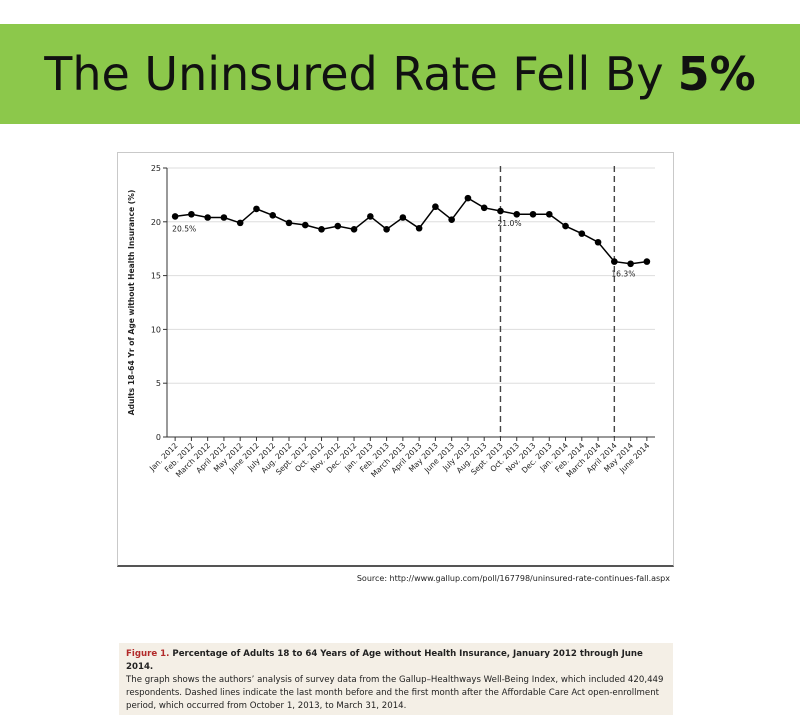  I want to click on title-banner, so click(400, 74).